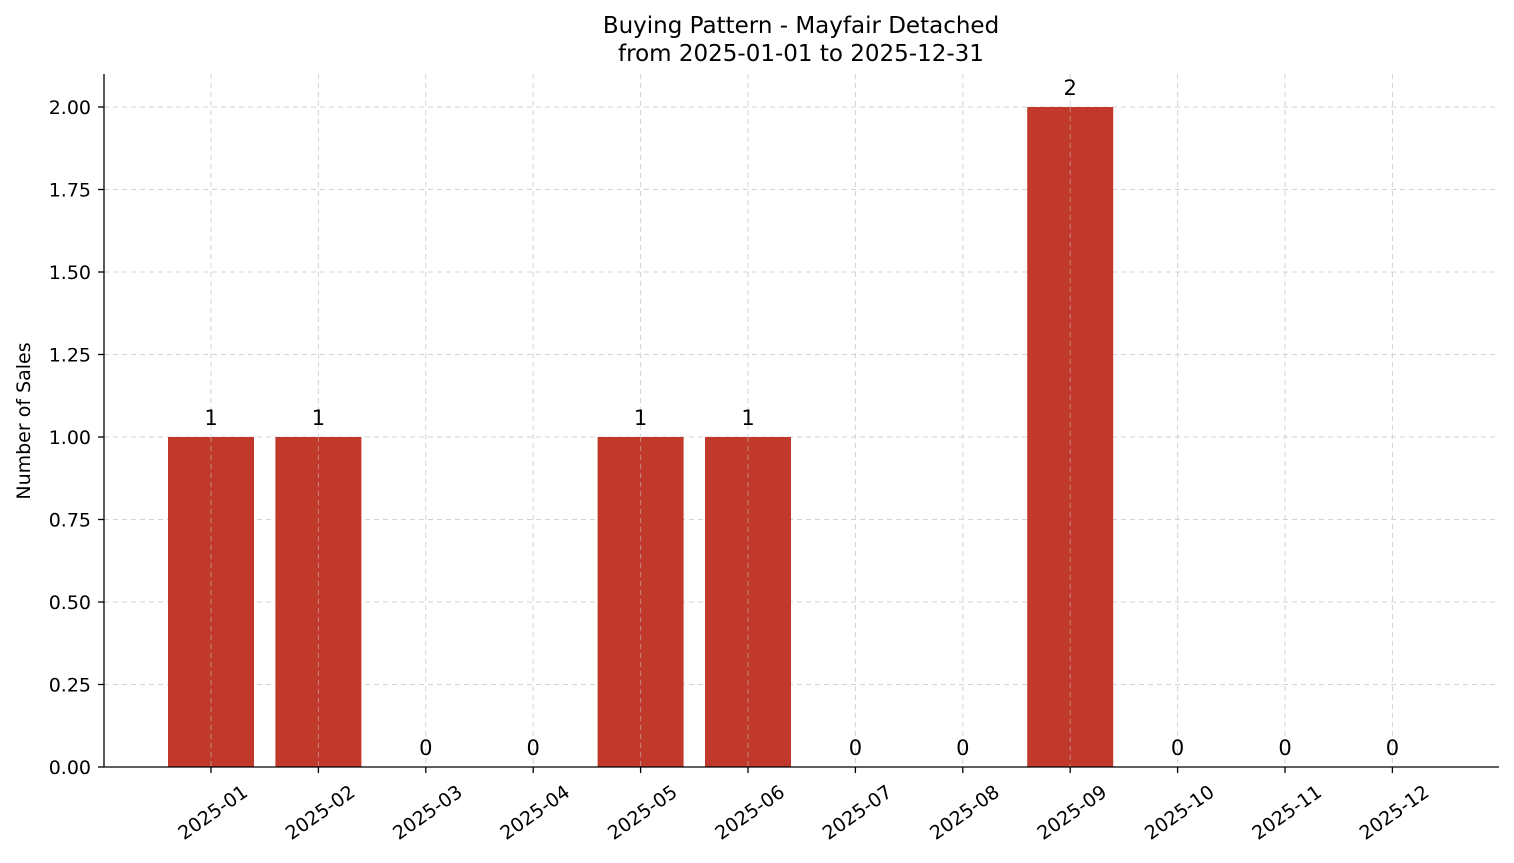  Describe the element at coordinates (70, 438) in the screenshot. I see `y-tick-label: 1.00` at that location.